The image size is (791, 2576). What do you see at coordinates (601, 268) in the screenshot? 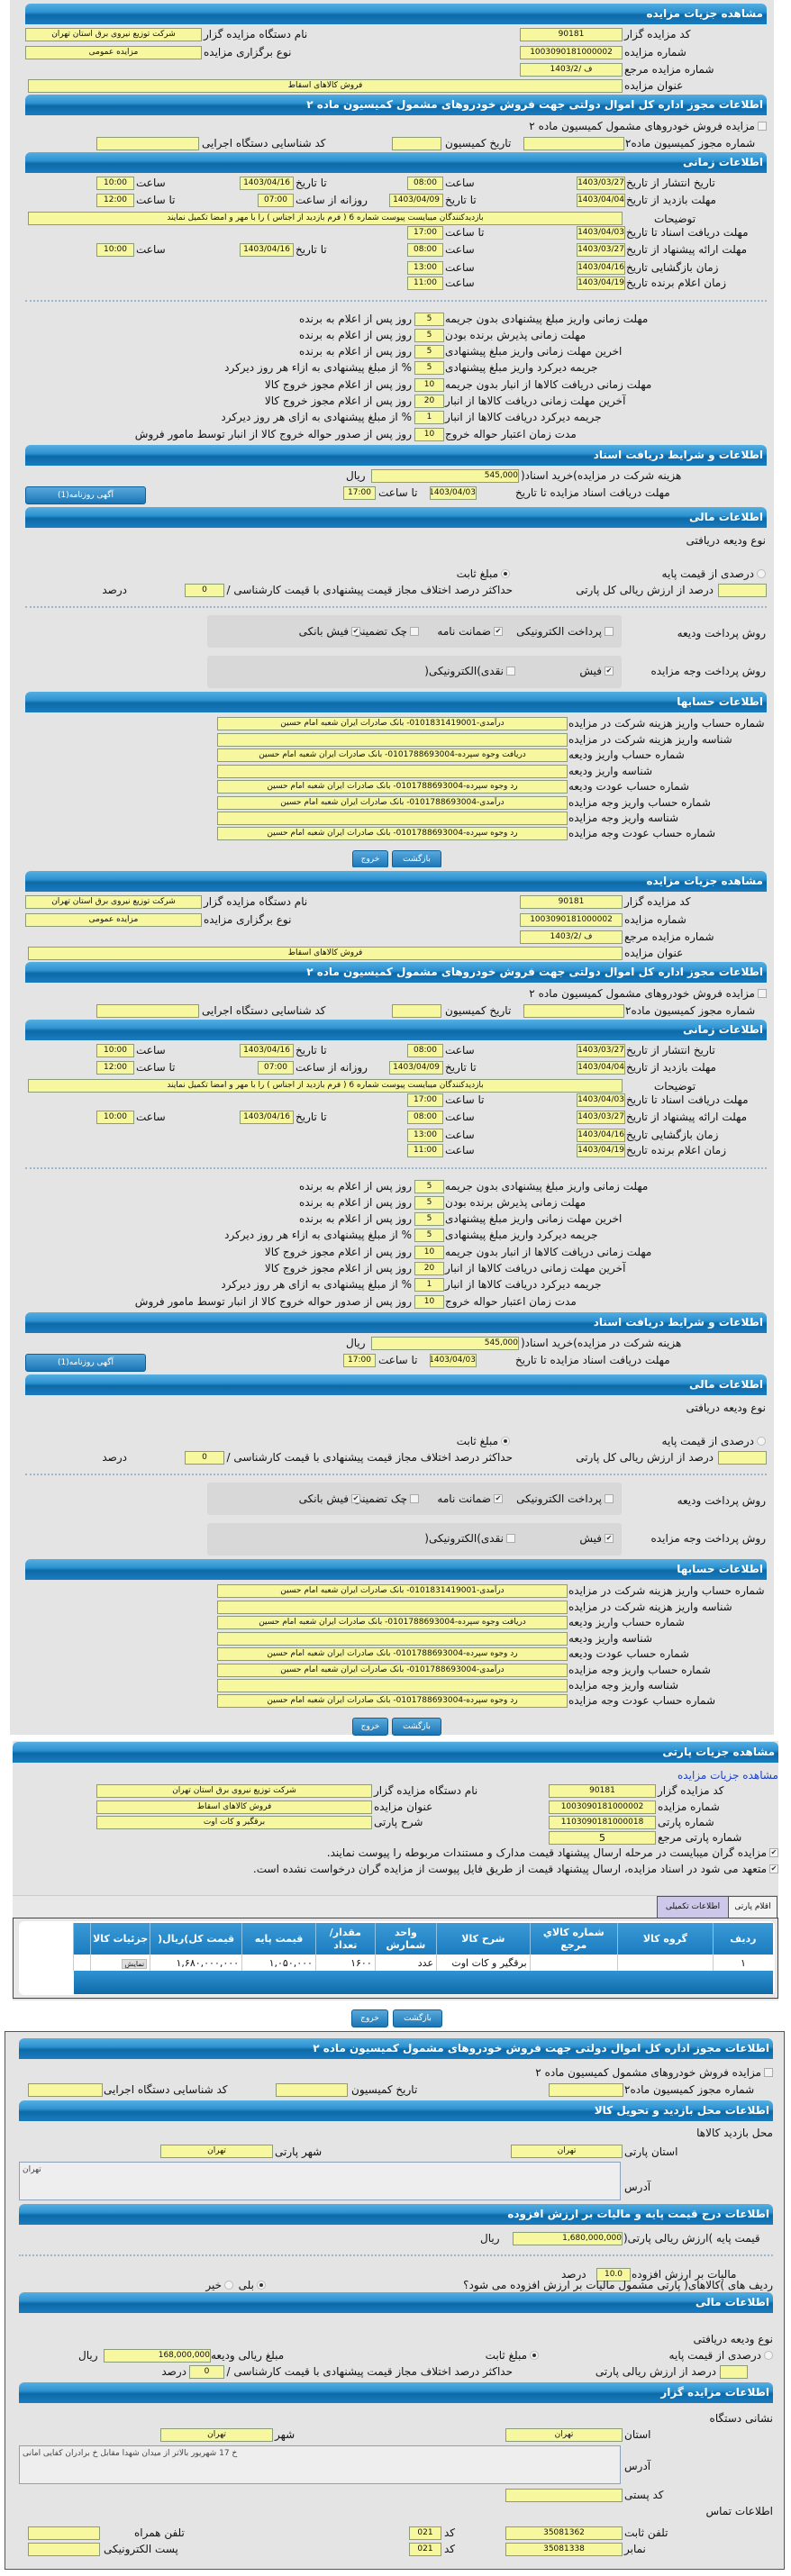
I see `opening-date: 1403/04/16` at bounding box center [601, 268].